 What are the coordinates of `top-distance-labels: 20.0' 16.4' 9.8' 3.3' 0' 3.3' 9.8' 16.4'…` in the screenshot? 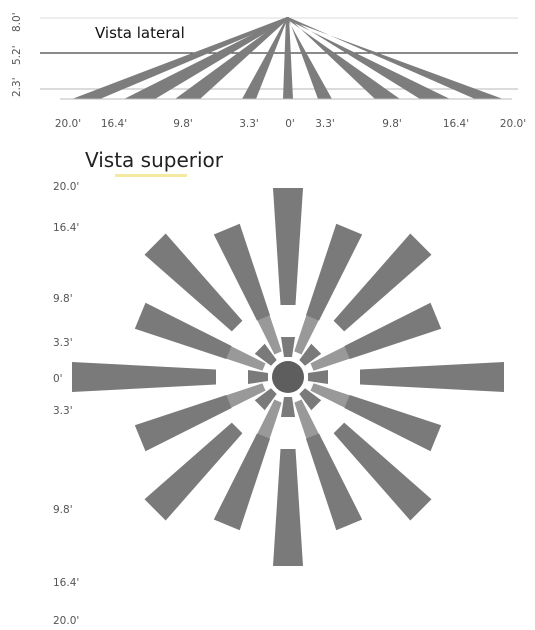 It's located at (66, 404).